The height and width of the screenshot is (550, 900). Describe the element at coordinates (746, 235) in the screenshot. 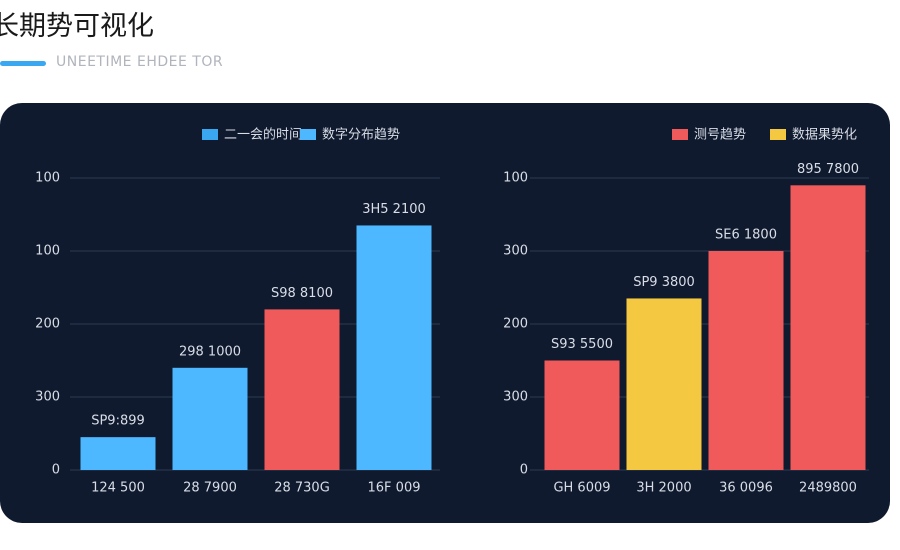

I see `bar-label: SE6 1800` at that location.